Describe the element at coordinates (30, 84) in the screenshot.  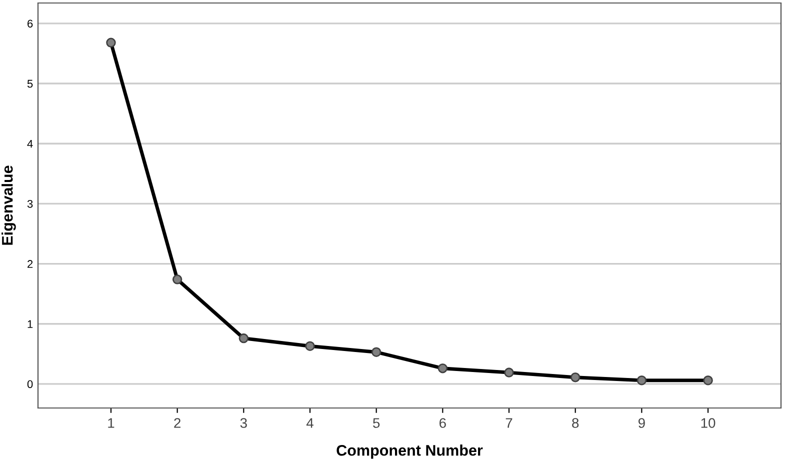
I see `y-tick-label: 5` at that location.